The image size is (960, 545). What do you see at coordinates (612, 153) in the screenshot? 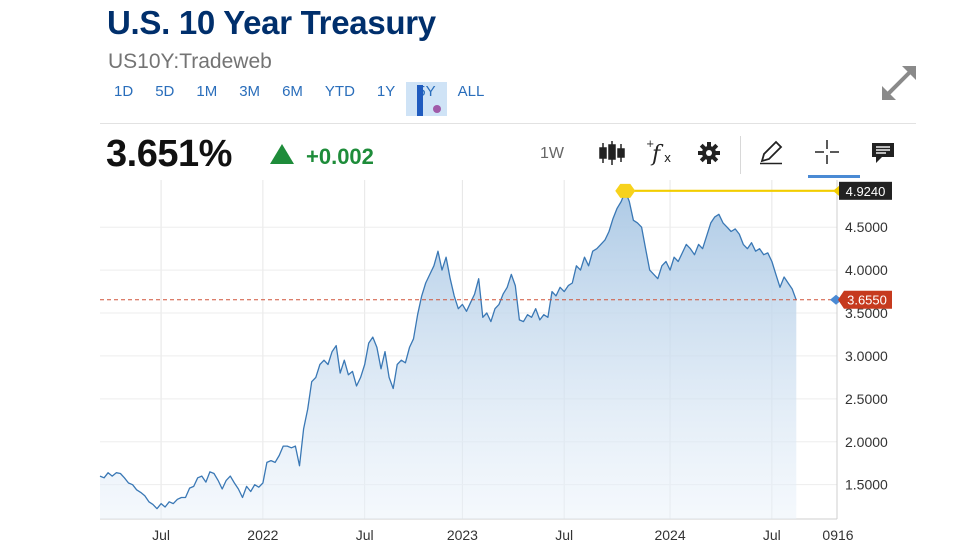
I see `candlestick-icon` at bounding box center [612, 153].